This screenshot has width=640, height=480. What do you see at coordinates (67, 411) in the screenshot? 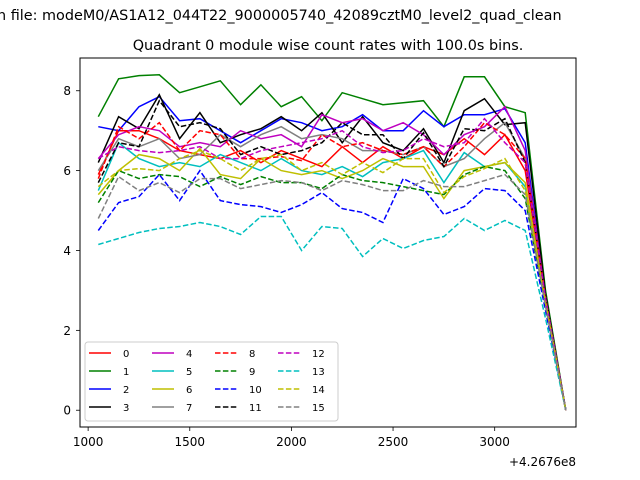
I see `y-tick-label: 0` at bounding box center [67, 411].